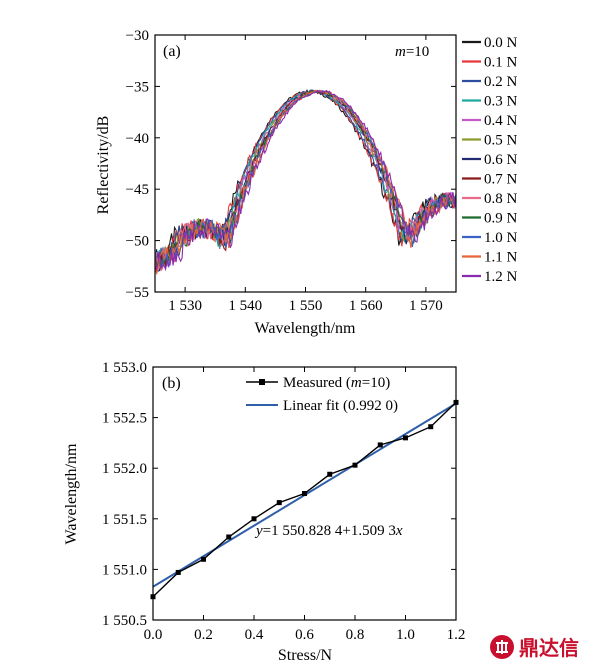  Describe the element at coordinates (203, 635) in the screenshot. I see `panel-b-x-tick-label: 0.2` at that location.